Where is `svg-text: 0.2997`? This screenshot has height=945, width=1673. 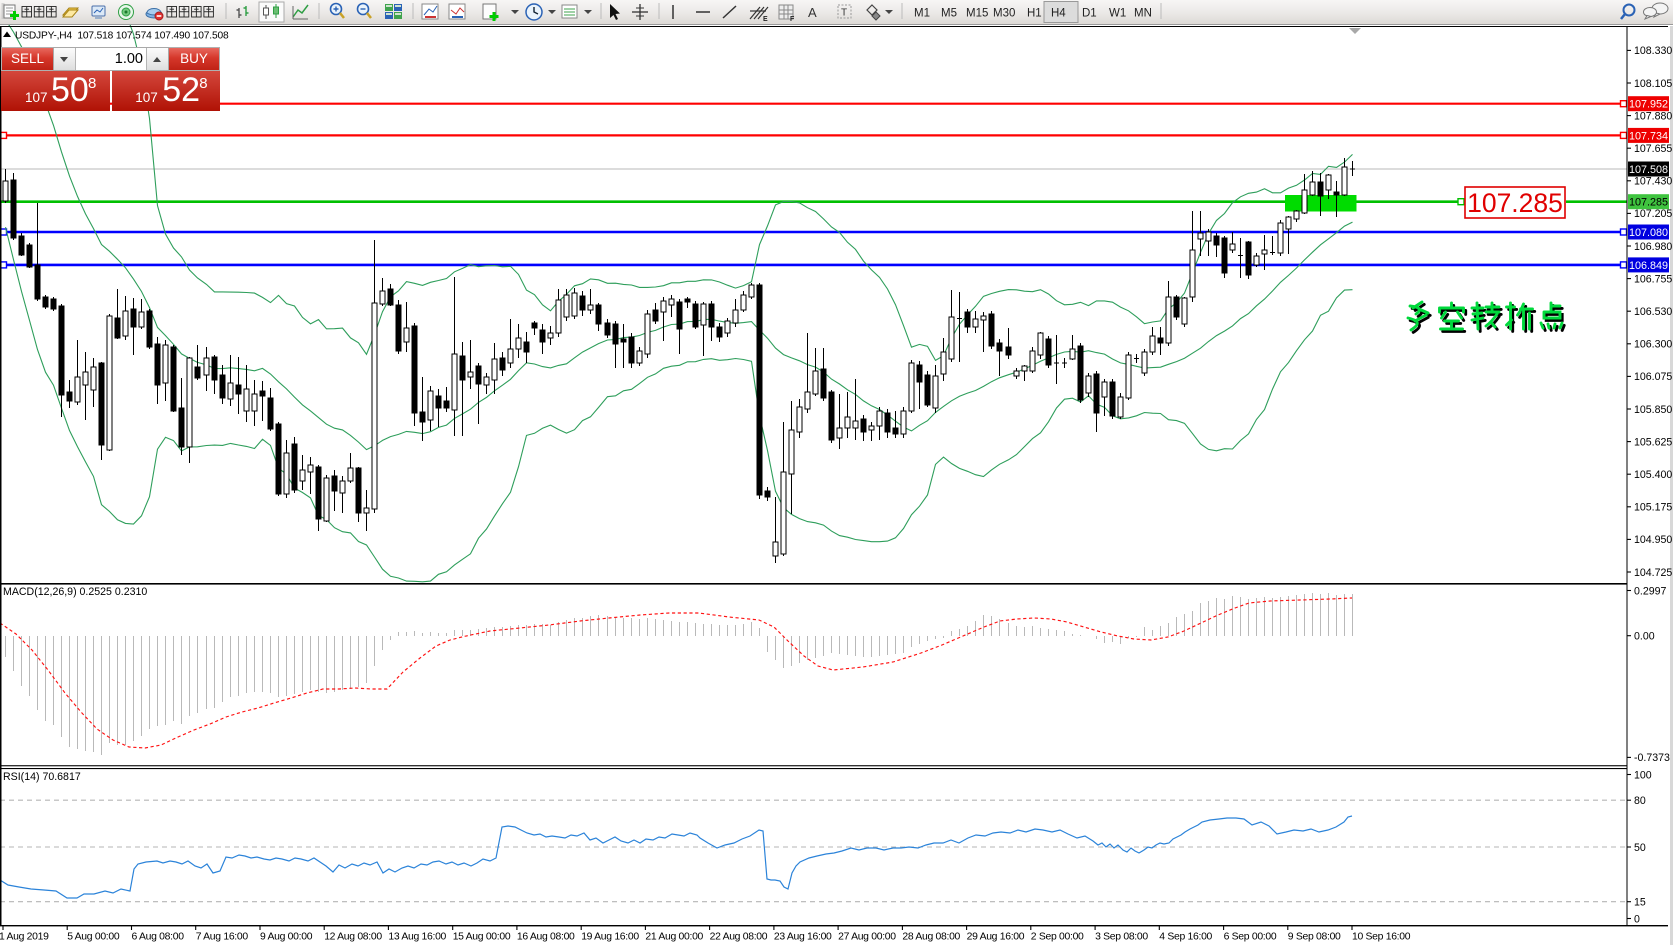
svg-text: 0.2997 is located at coordinates (1650, 591).